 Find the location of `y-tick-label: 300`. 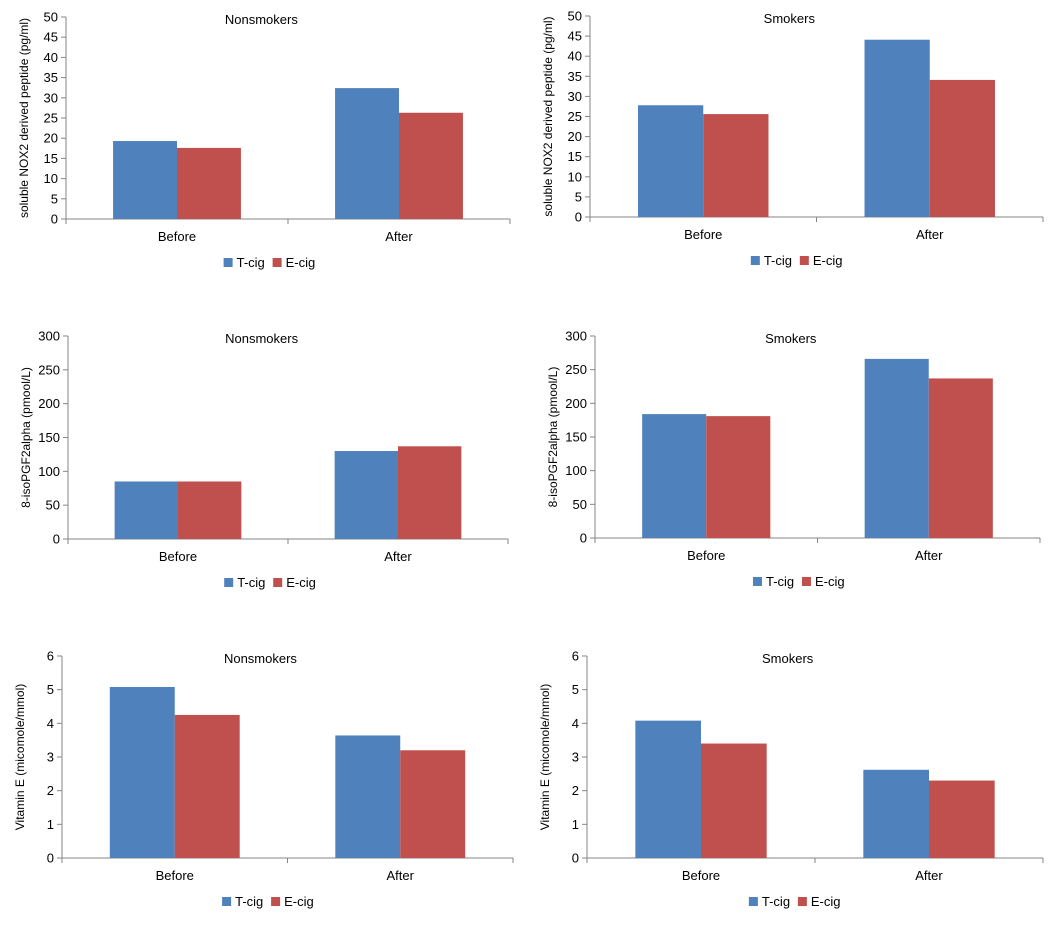

y-tick-label: 300 is located at coordinates (576, 336).